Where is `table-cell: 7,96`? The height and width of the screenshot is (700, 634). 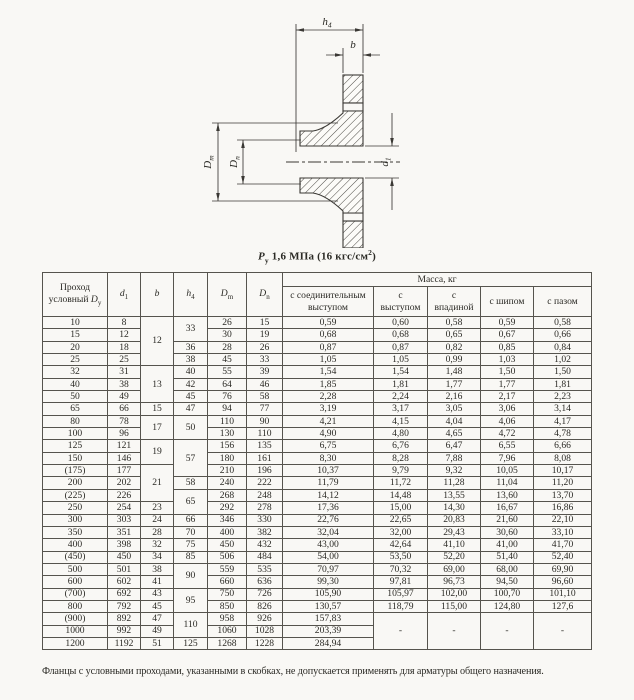
table-cell: 7,96 is located at coordinates (507, 458).